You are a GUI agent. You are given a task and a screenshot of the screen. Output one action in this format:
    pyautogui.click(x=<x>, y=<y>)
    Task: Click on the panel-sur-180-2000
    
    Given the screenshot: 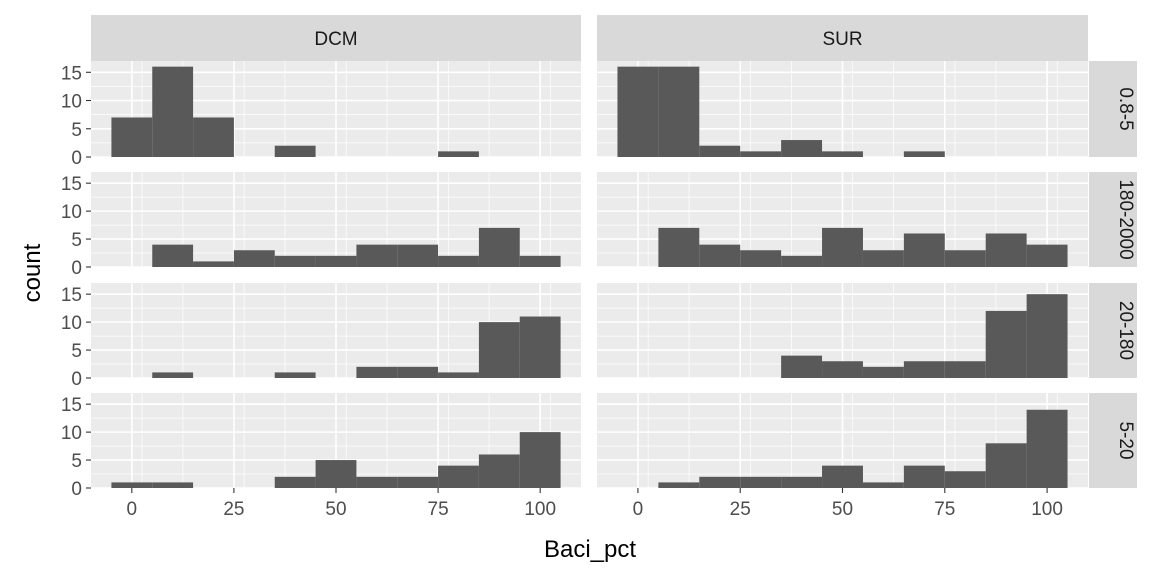 What is the action you would take?
    pyautogui.click(x=842, y=220)
    